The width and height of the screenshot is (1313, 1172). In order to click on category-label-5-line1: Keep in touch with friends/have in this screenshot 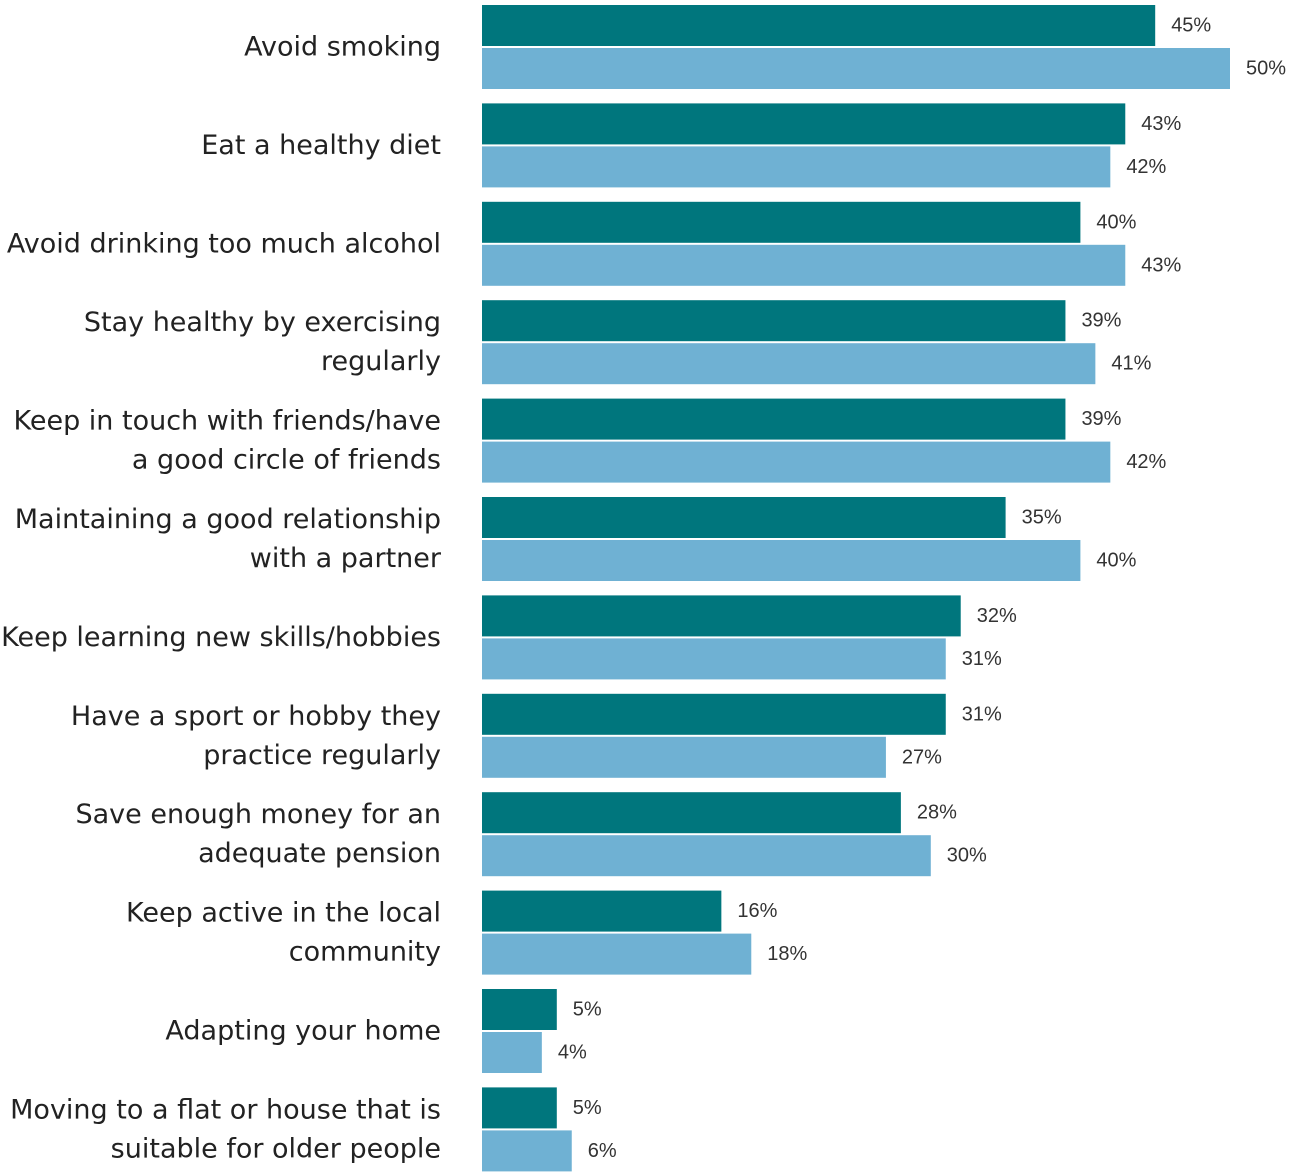, I will do `click(227, 421)`.